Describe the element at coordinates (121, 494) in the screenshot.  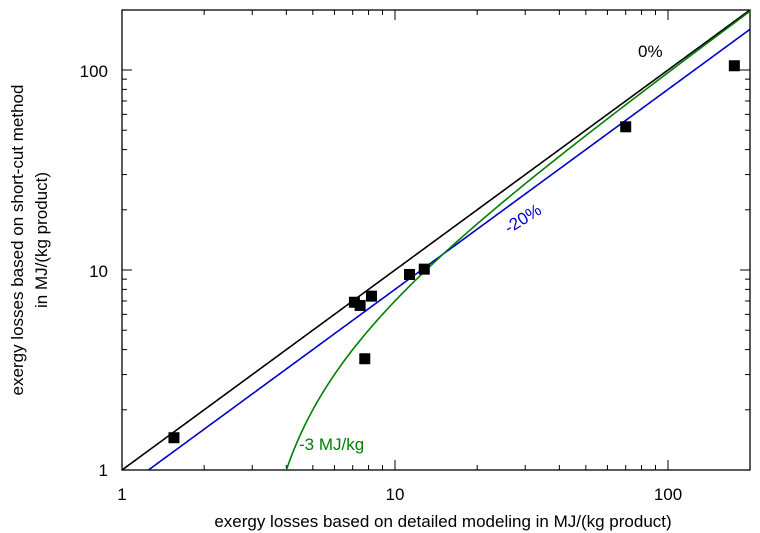
I see `x-tick-label-1: 1` at that location.